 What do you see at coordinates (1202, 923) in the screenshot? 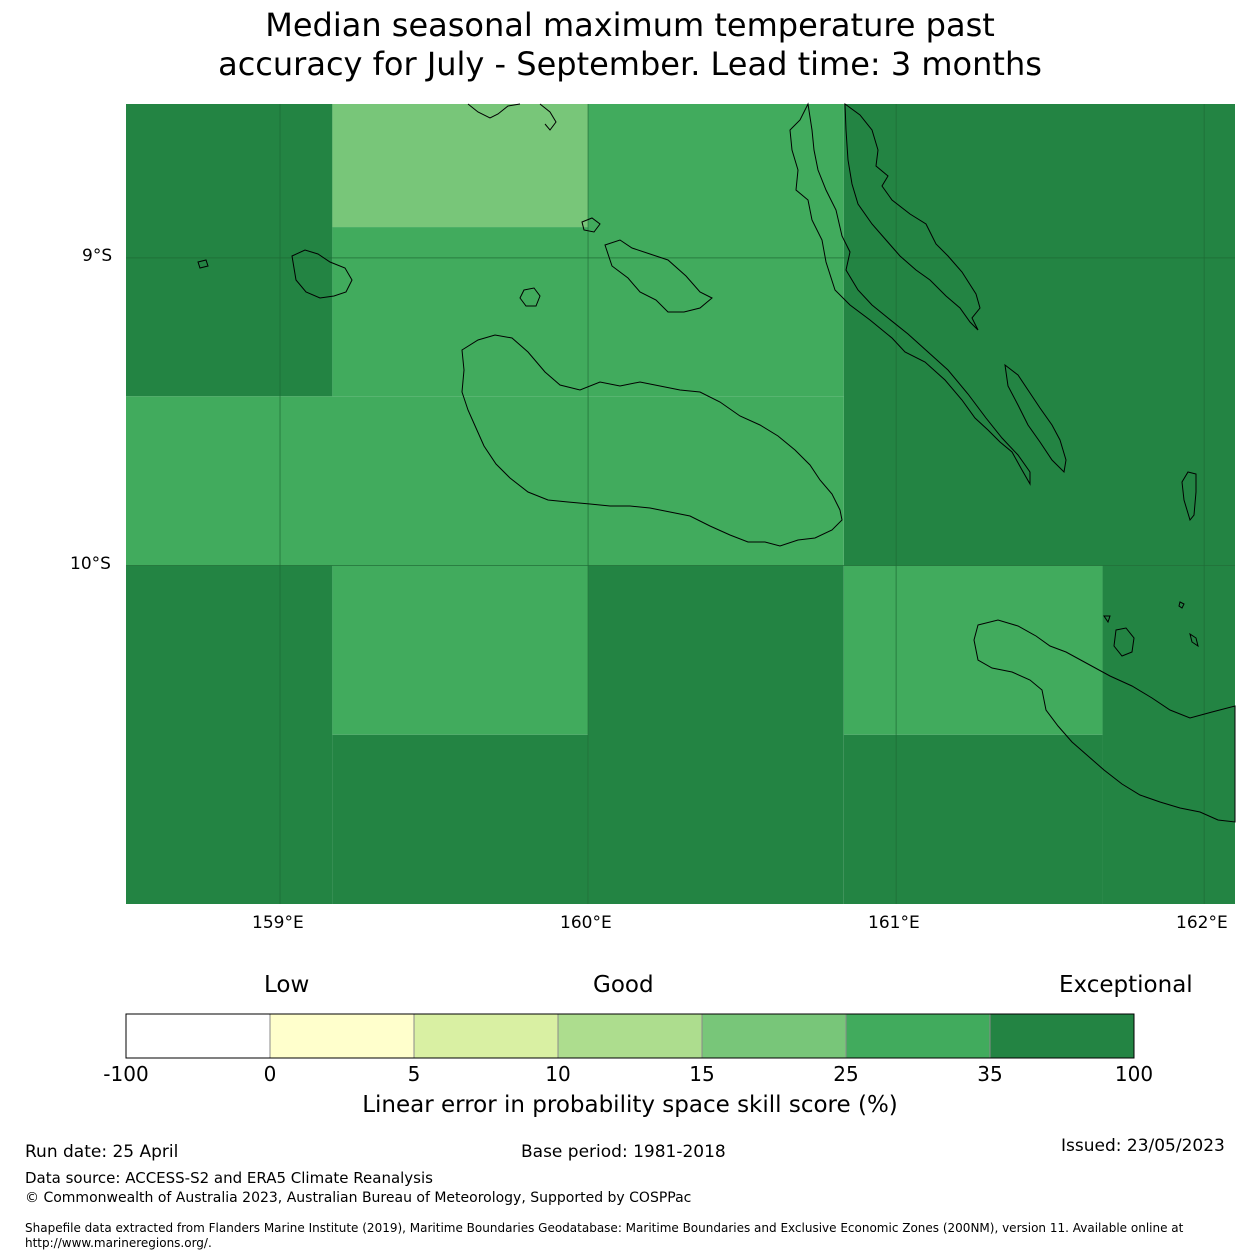
I see `lon-tick-162e: 162°E` at bounding box center [1202, 923].